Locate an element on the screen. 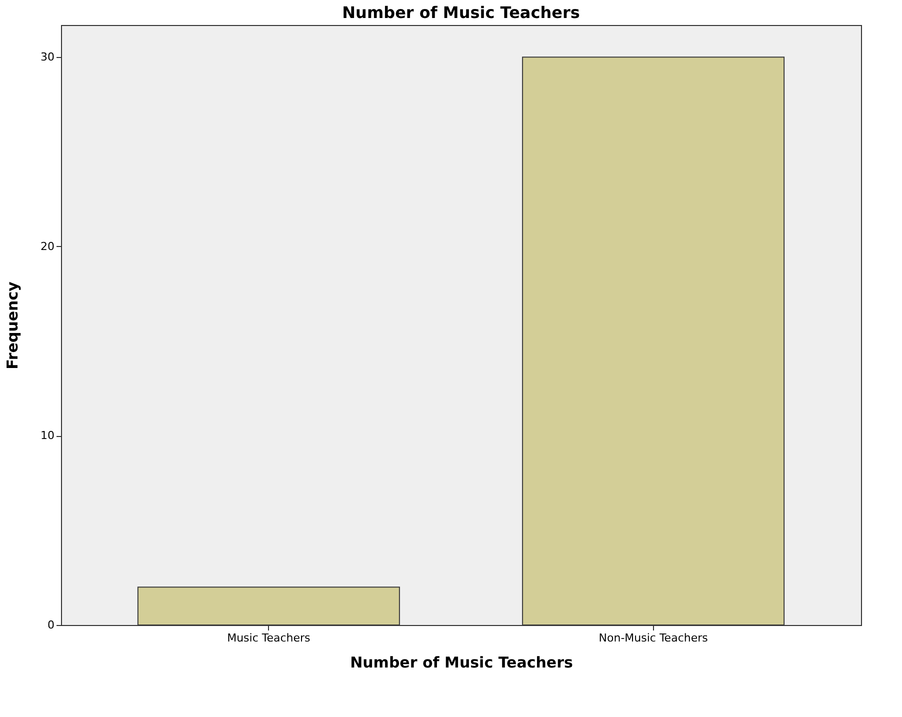 This screenshot has width=902, height=717. y-tick-label: 30 is located at coordinates (47, 57).